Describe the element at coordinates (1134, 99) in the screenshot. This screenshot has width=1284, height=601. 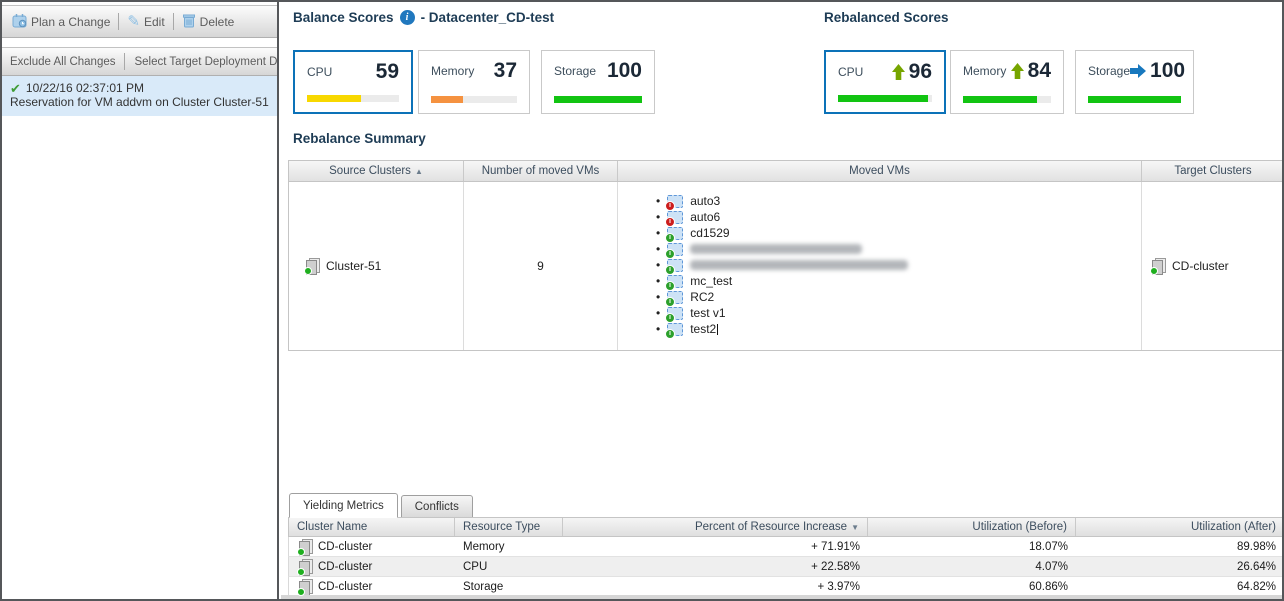
I see `rebalanced-storage-bar` at that location.